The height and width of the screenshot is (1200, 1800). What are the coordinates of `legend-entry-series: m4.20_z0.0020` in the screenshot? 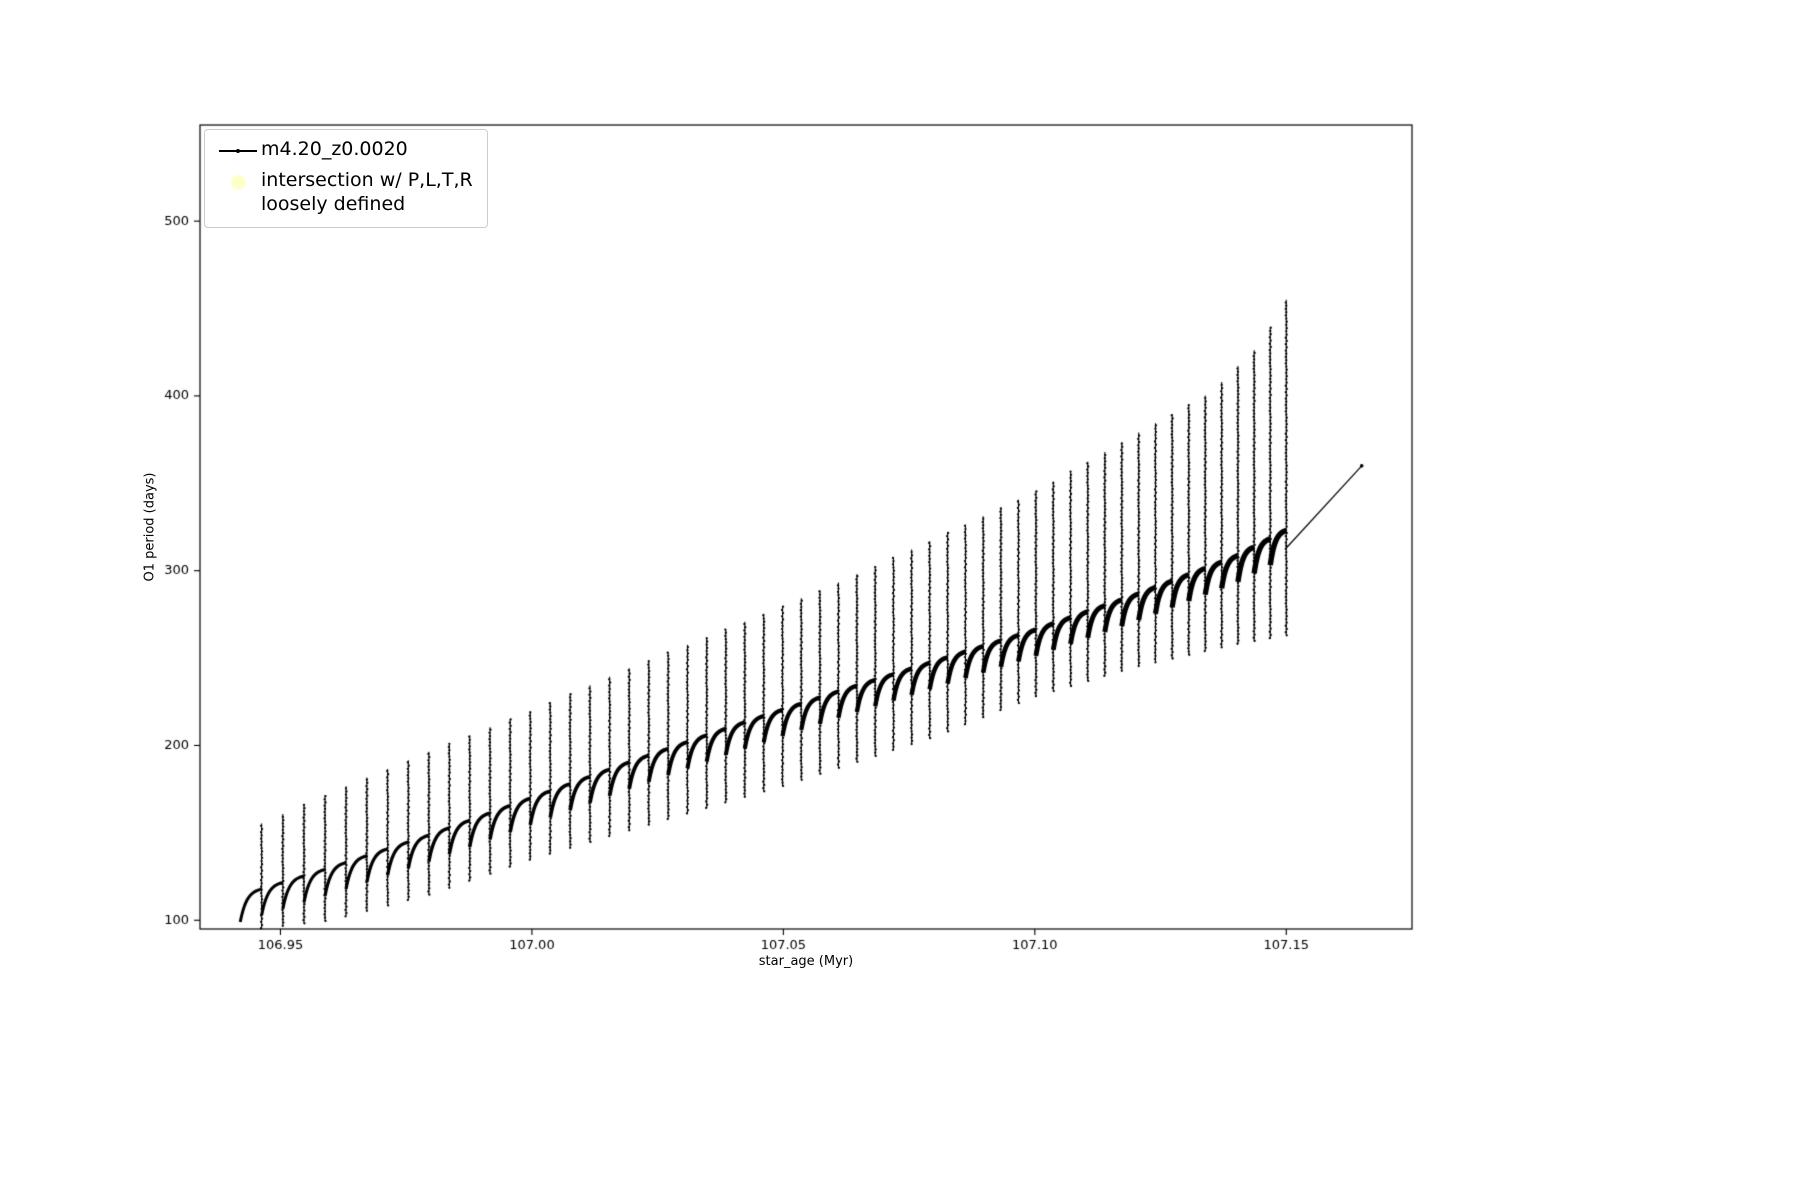 It's located at (344, 151).